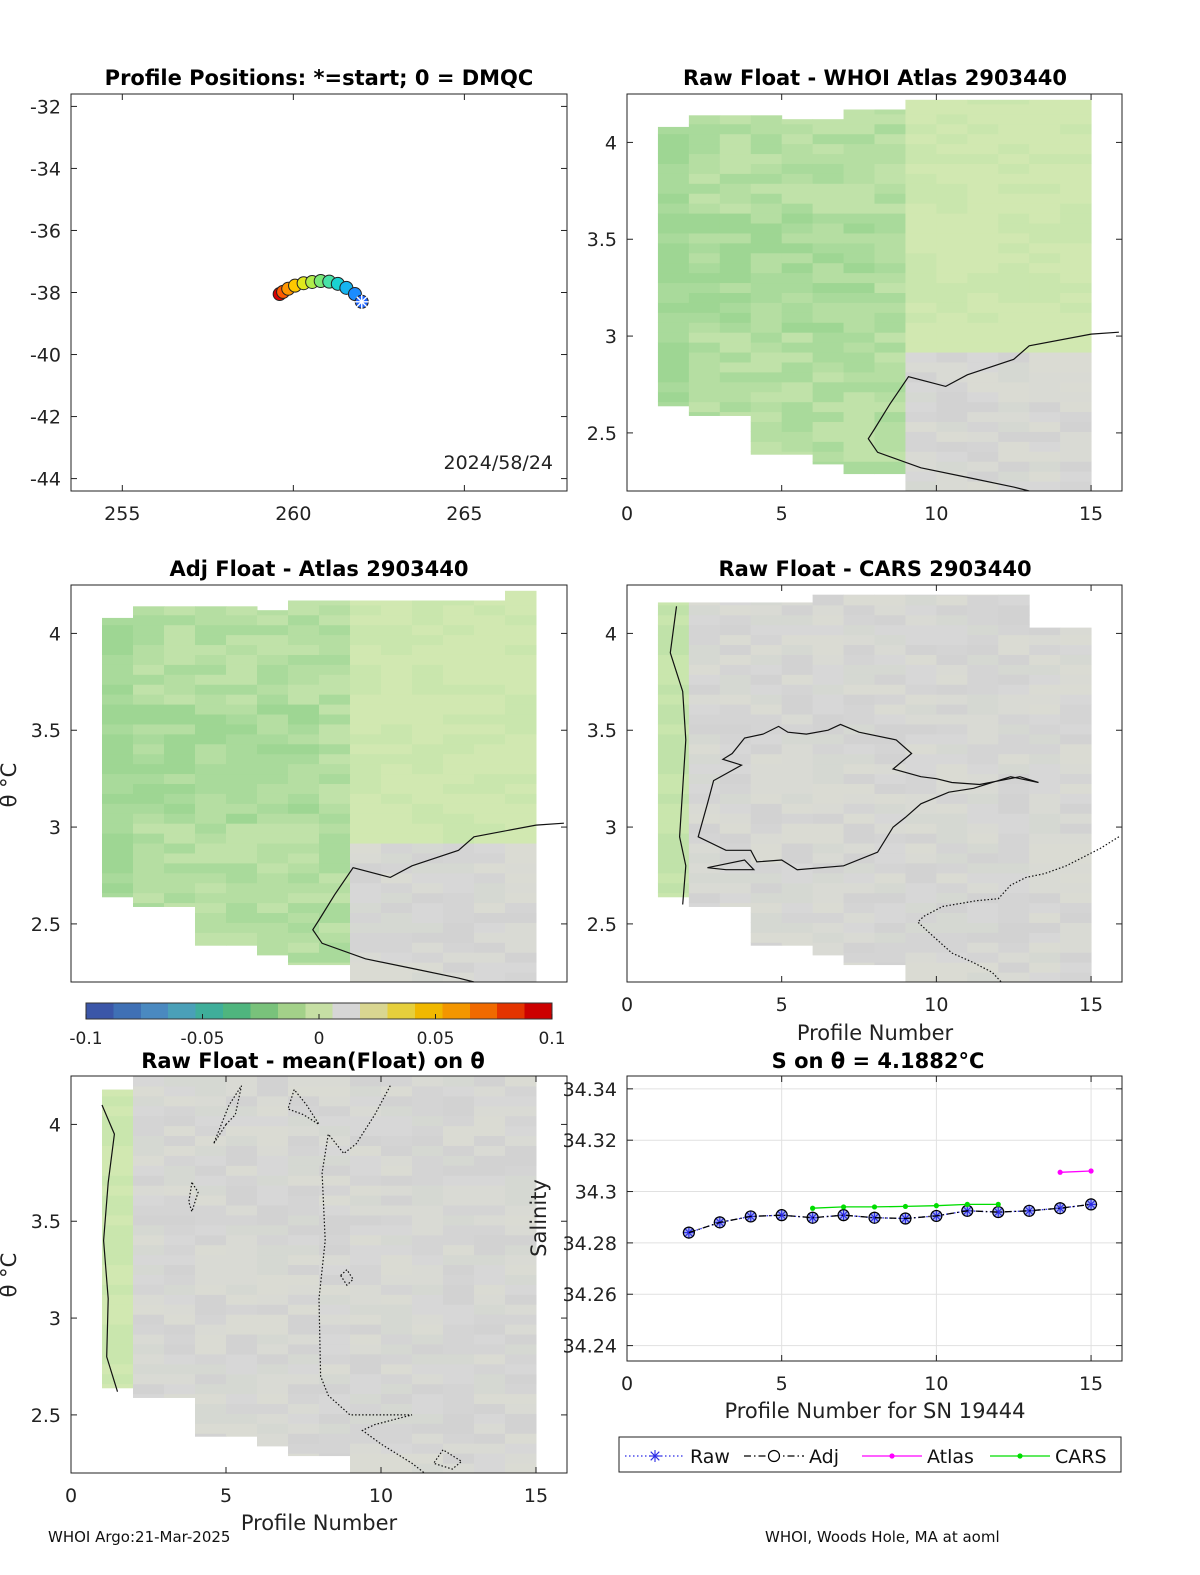 The image size is (1200, 1575). What do you see at coordinates (319, 1523) in the screenshot?
I see `x-axis-label: Profile Number` at bounding box center [319, 1523].